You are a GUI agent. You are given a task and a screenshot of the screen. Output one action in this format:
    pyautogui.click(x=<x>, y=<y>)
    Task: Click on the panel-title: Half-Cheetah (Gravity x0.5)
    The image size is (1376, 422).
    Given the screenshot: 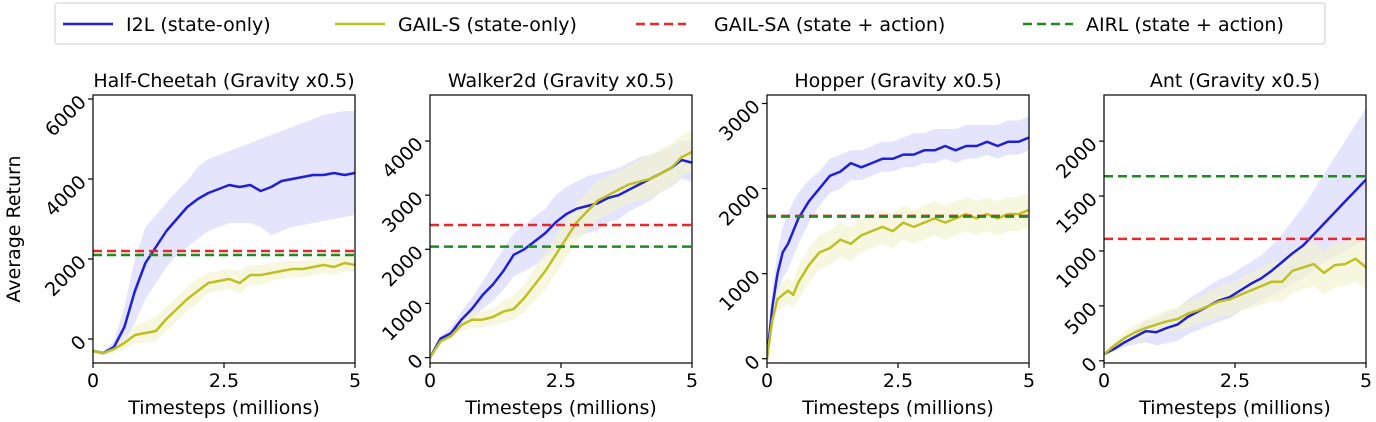 What is the action you would take?
    pyautogui.click(x=223, y=81)
    